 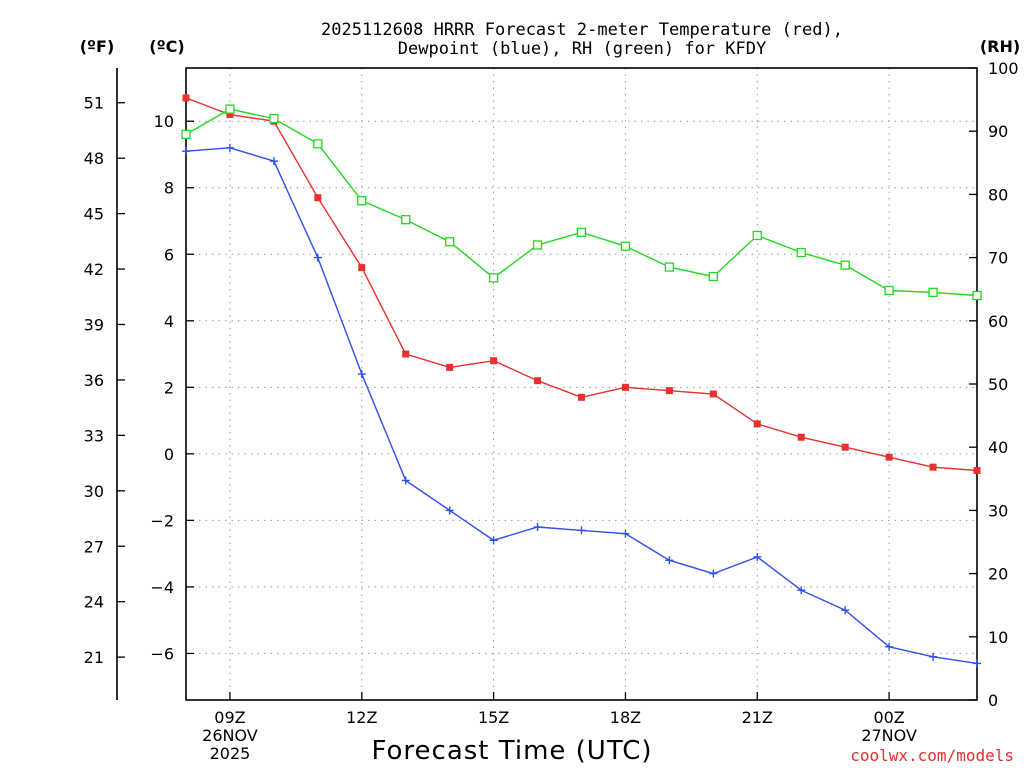 I want to click on x-tick-label: 12Z, so click(x=361, y=717).